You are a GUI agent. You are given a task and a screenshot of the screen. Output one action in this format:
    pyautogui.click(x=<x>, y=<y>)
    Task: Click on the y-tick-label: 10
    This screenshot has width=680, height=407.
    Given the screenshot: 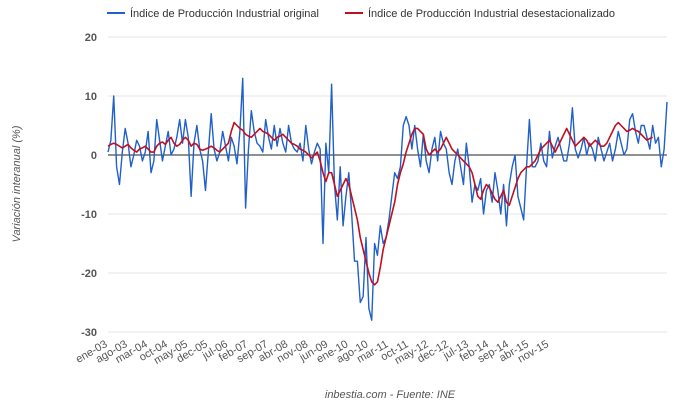 What is the action you would take?
    pyautogui.click(x=91, y=97)
    